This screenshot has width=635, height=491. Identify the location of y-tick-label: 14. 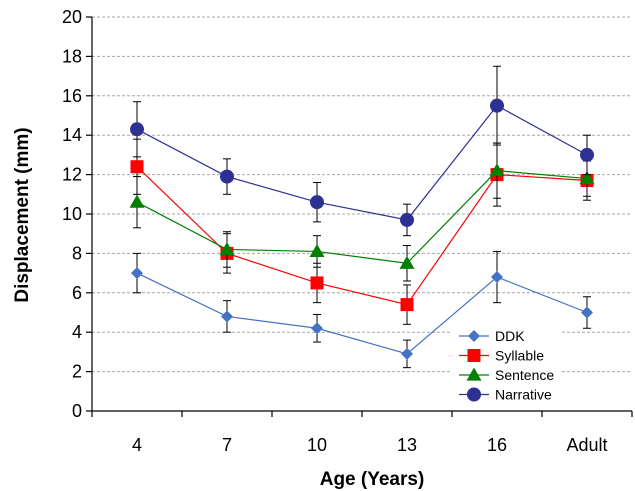
(72, 135).